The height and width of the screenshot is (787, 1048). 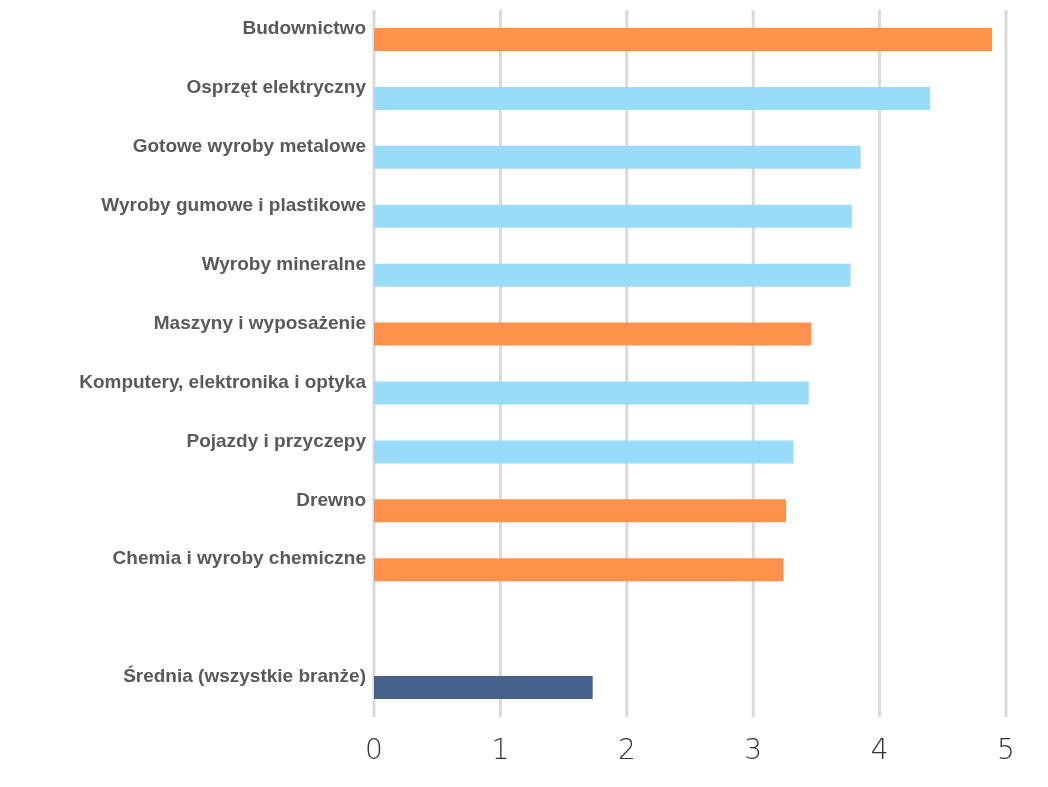 I want to click on y-tick-label: Komputery, elektronika i optyka, so click(x=223, y=381).